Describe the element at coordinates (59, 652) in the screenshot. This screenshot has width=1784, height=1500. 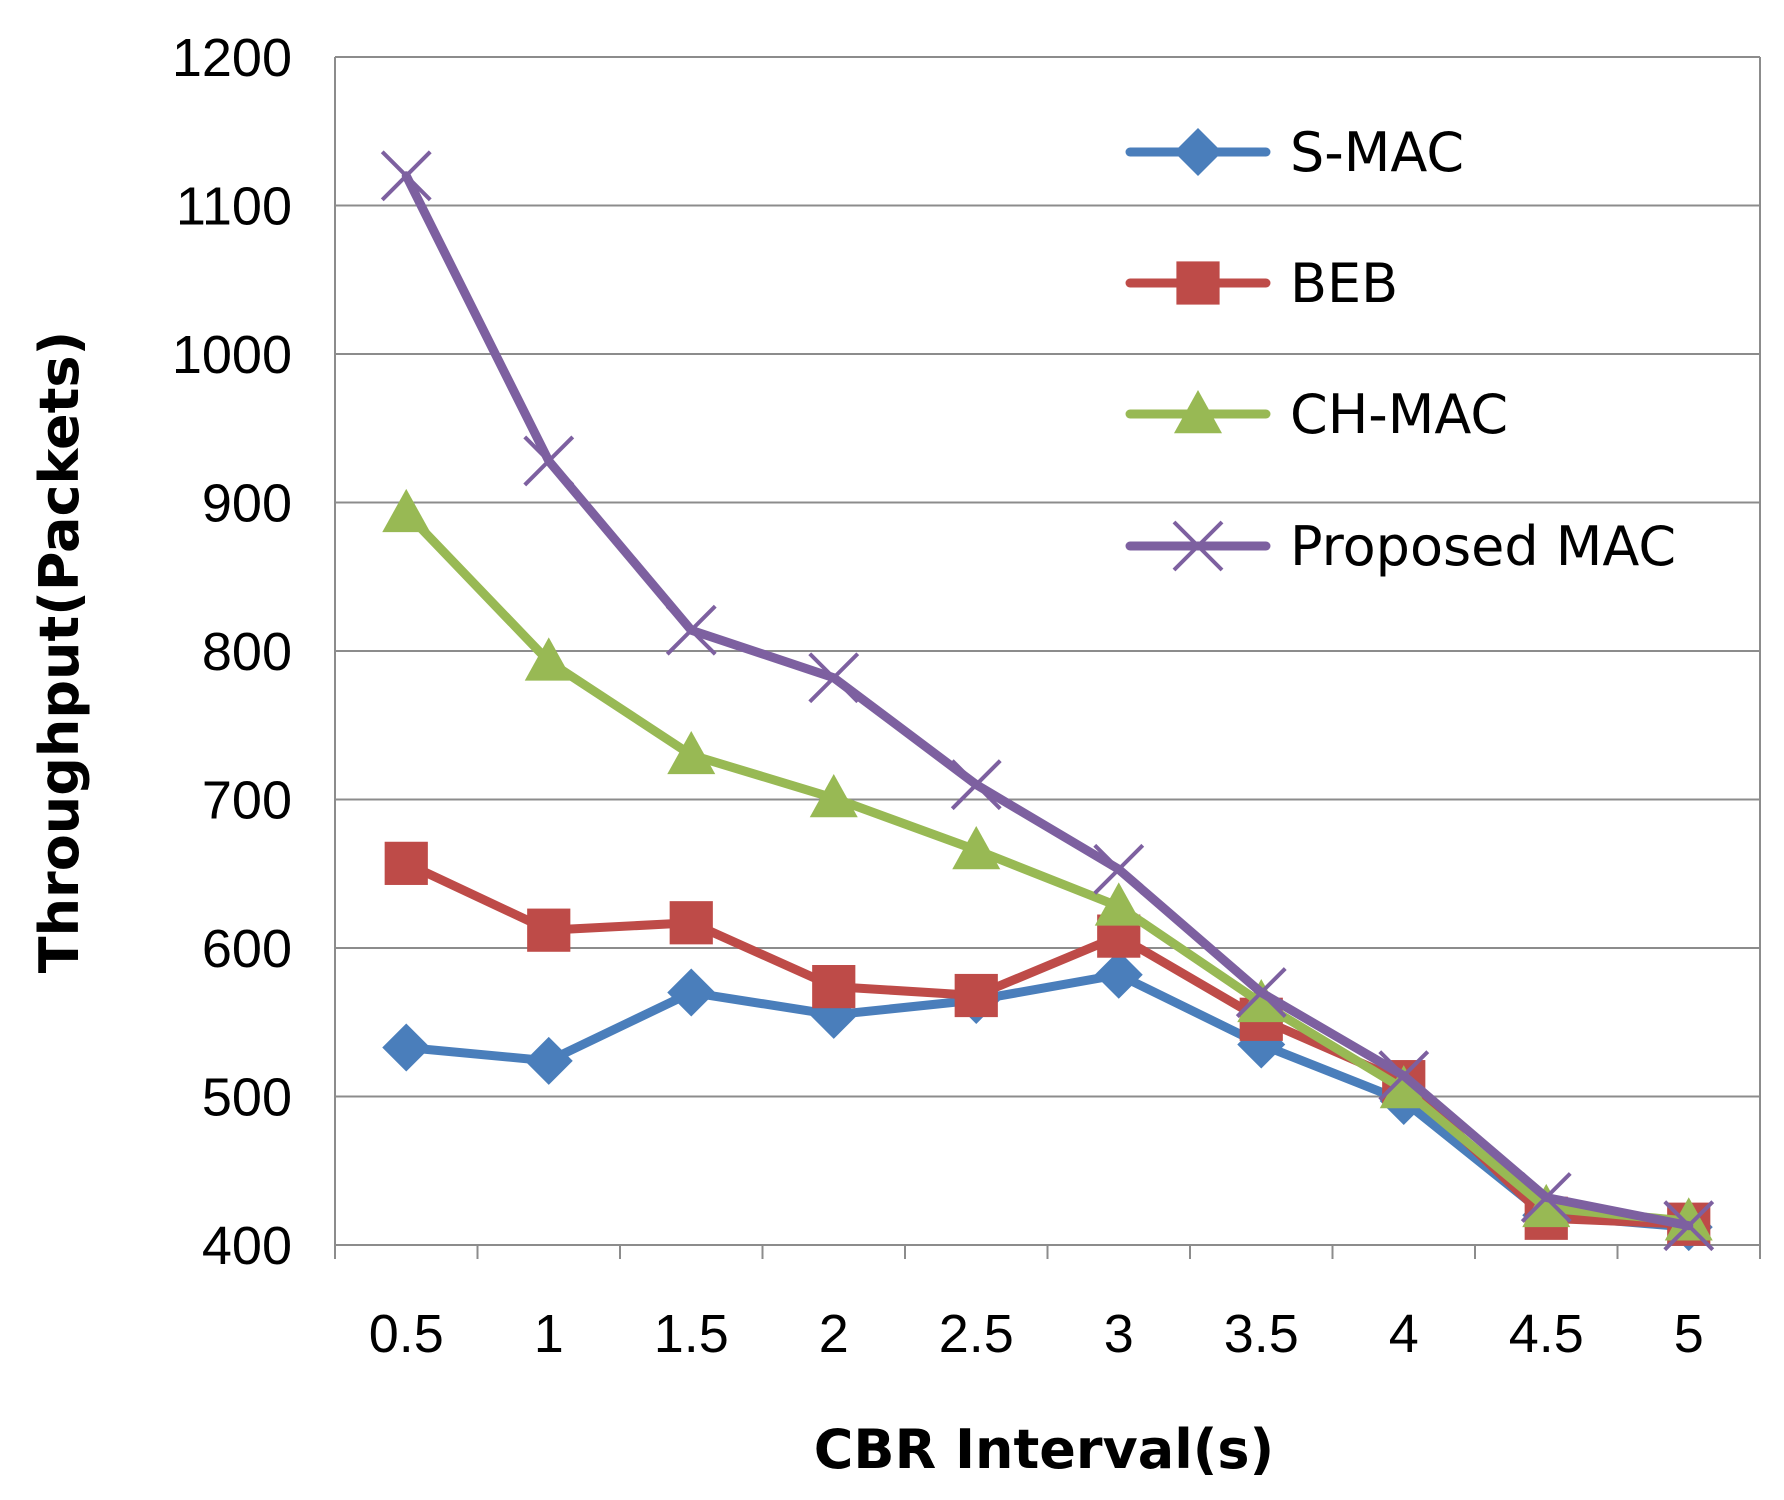
I see `y-axis-title: Throughput(Packets)` at that location.